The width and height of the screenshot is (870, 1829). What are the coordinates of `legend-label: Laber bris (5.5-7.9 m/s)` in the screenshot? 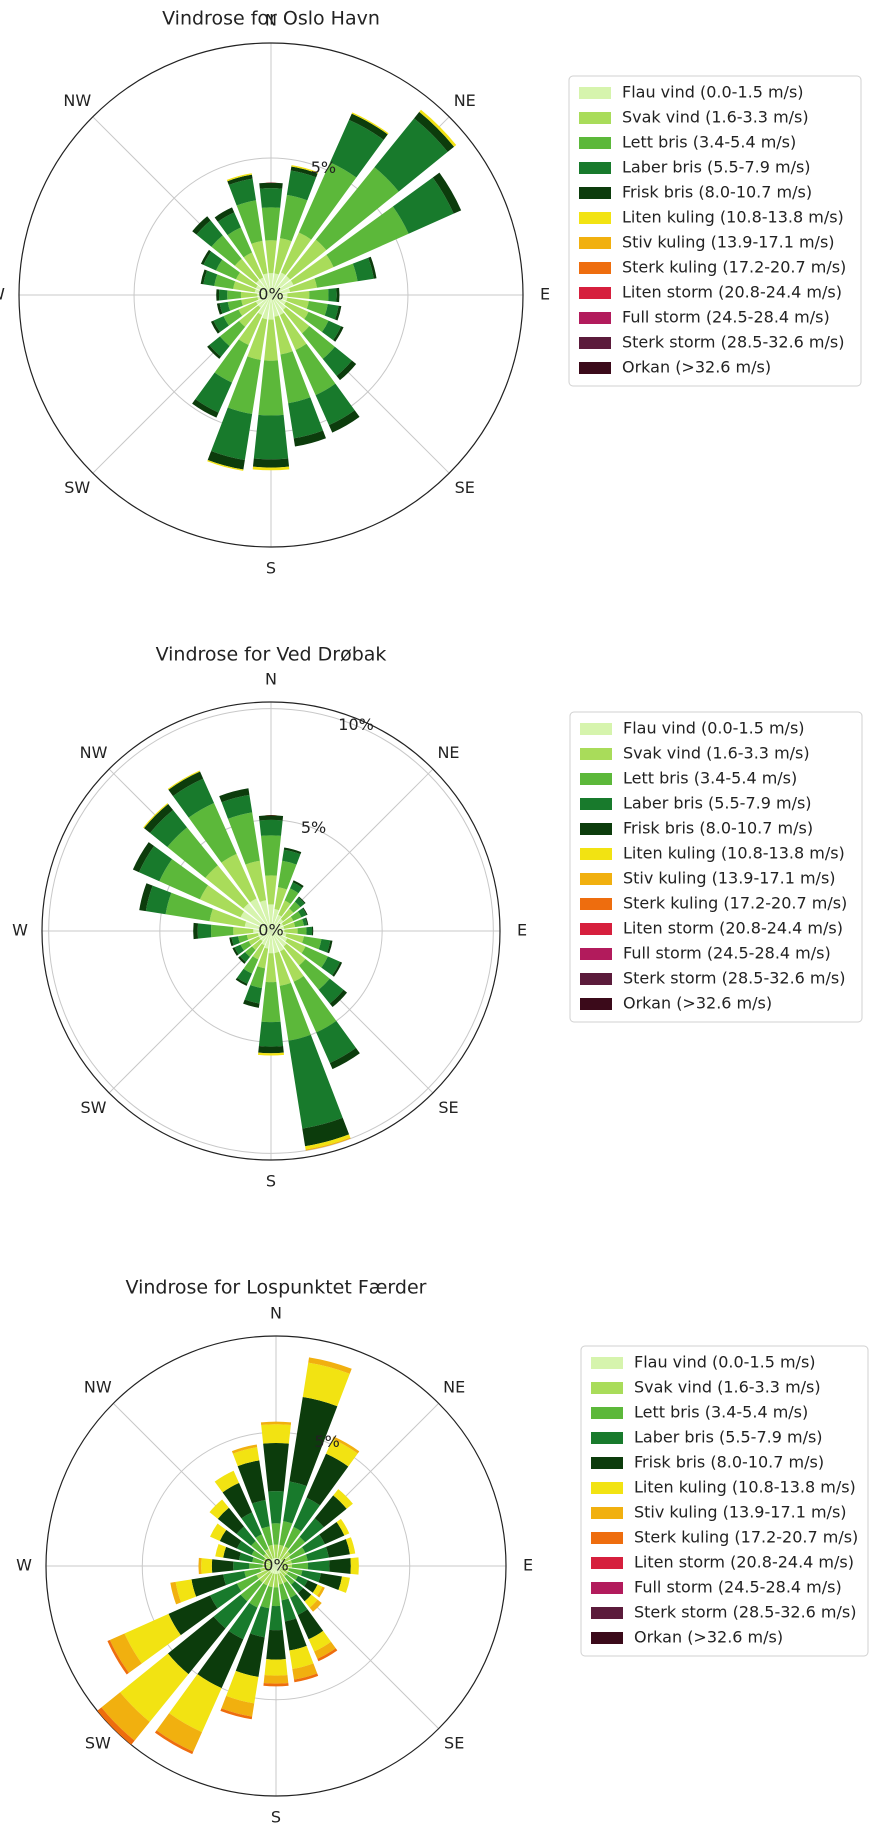 It's located at (728, 1437).